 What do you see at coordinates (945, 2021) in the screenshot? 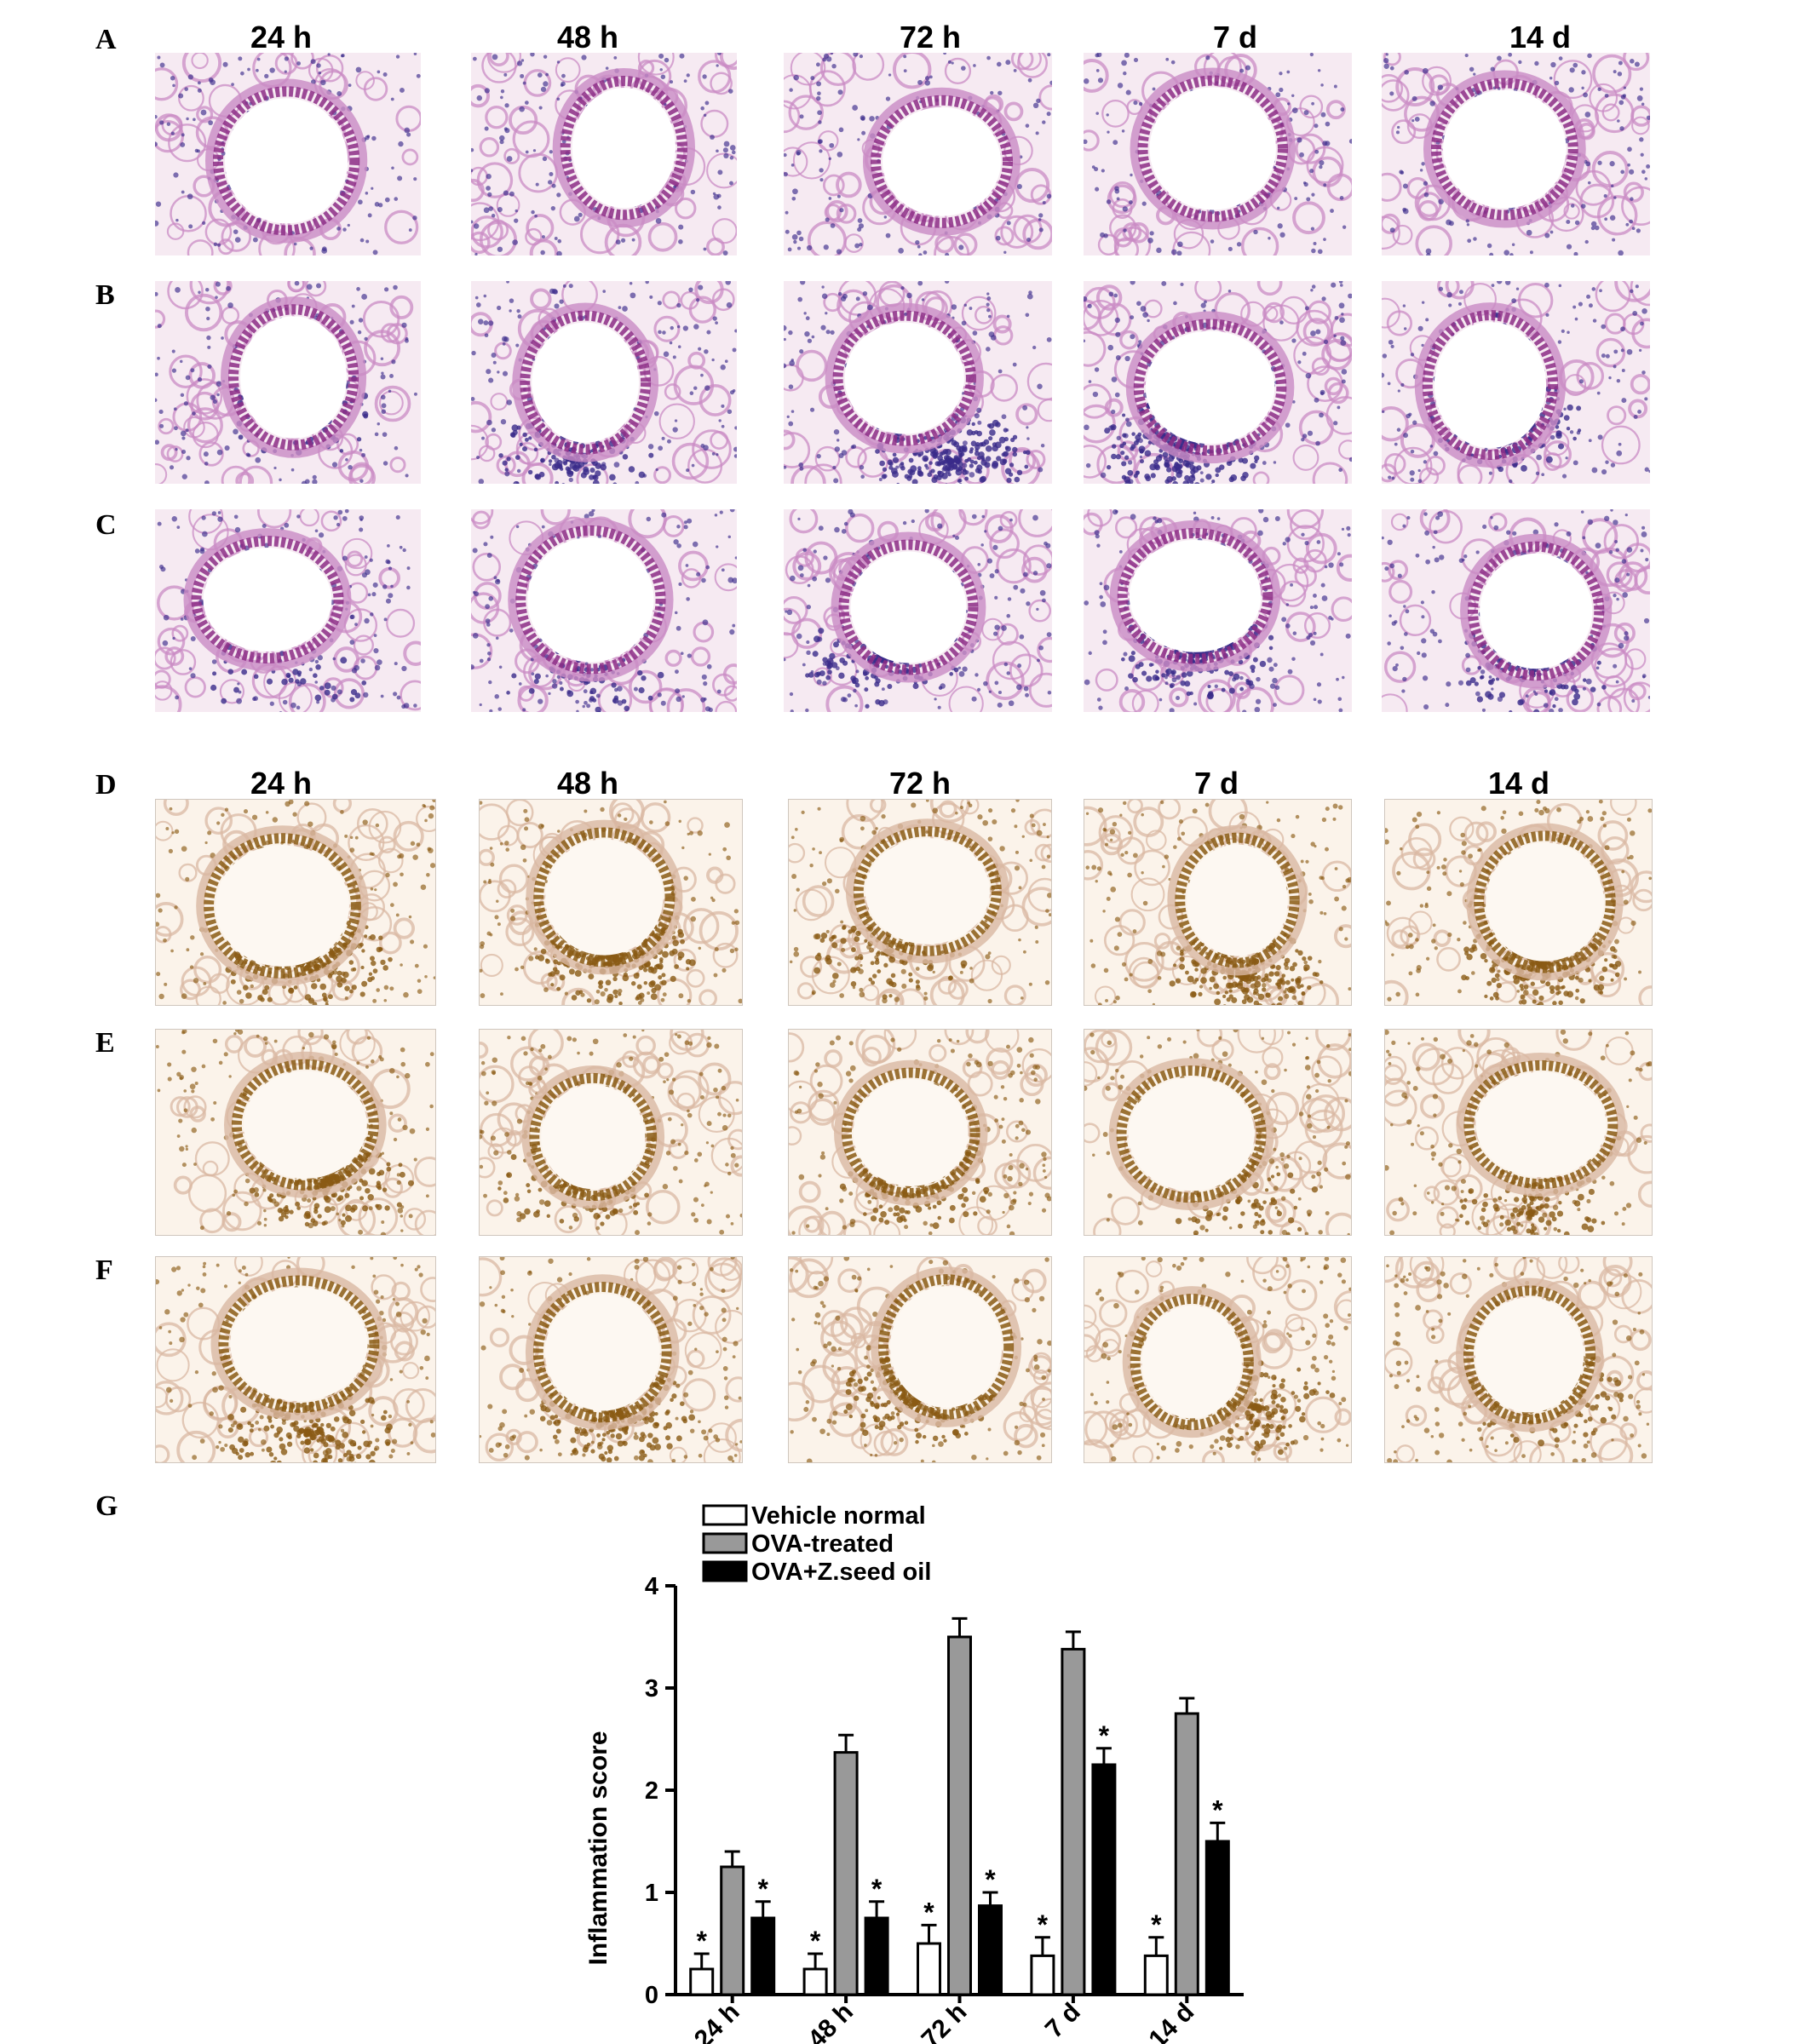
I see `x-tick-label-3: 72 h` at bounding box center [945, 2021].